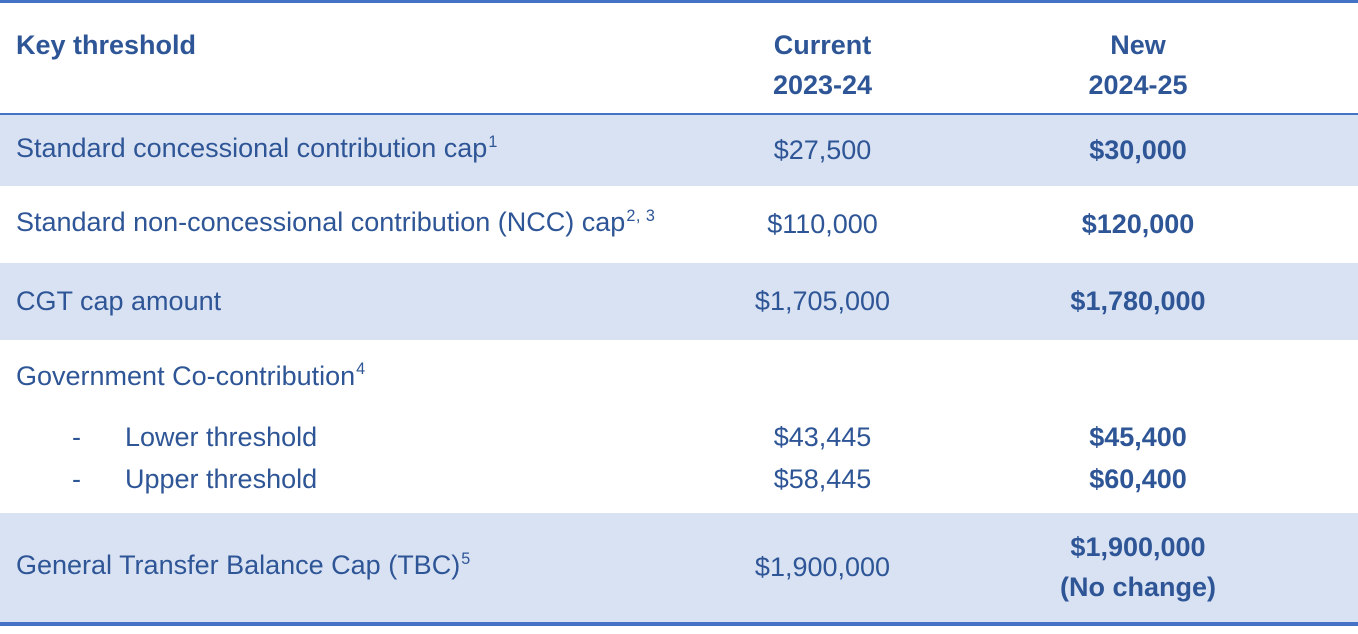  What do you see at coordinates (340, 437) in the screenshot?
I see `sub-row-label: - Lower threshold` at bounding box center [340, 437].